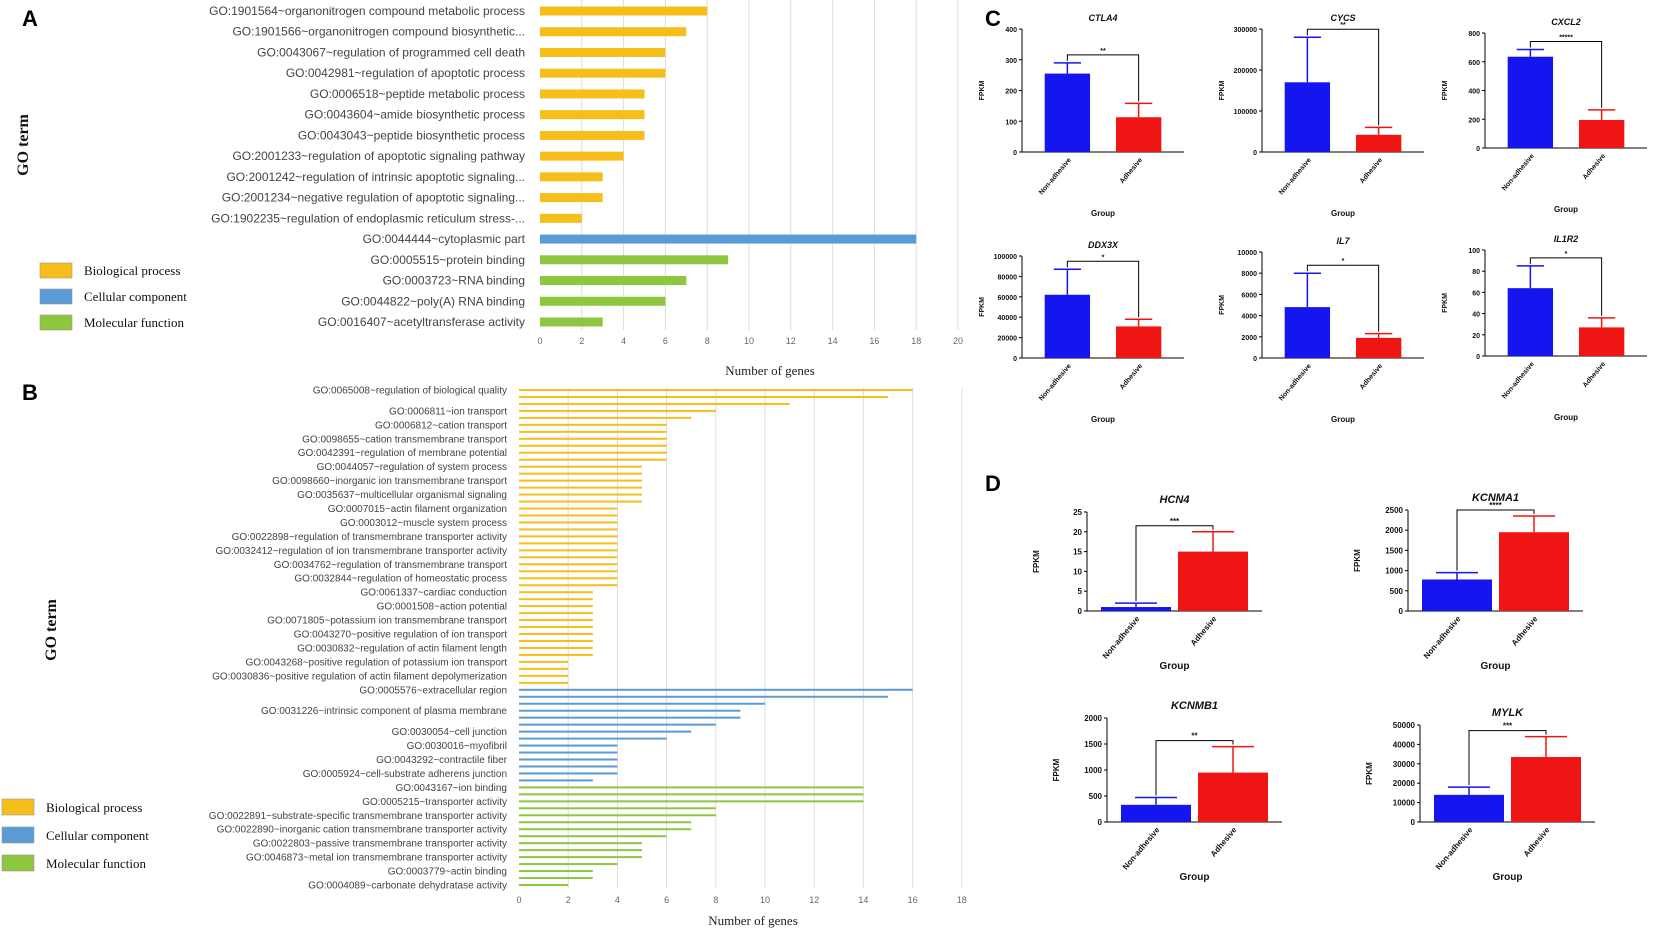  What do you see at coordinates (1175, 500) in the screenshot?
I see `chart-title: HCN4` at bounding box center [1175, 500].